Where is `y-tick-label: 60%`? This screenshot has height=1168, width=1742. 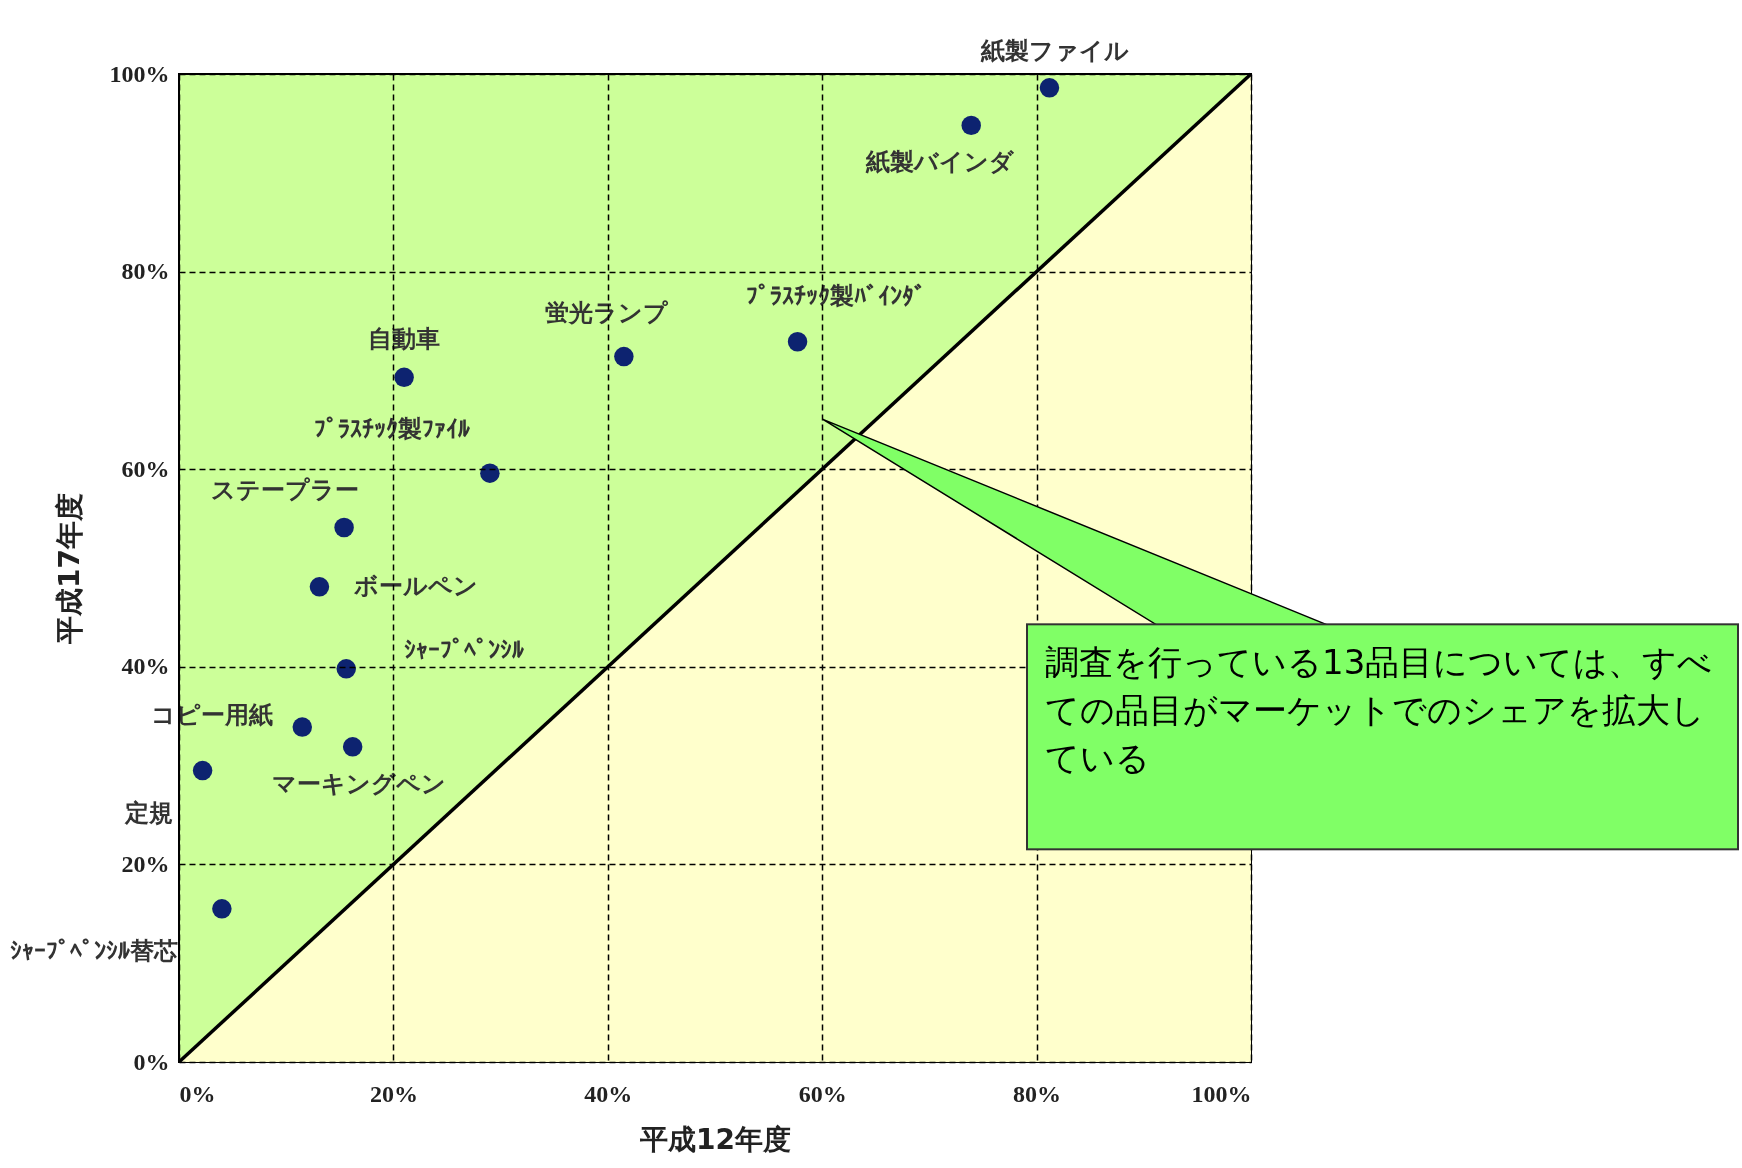 y-tick-label: 60% is located at coordinates (145, 468).